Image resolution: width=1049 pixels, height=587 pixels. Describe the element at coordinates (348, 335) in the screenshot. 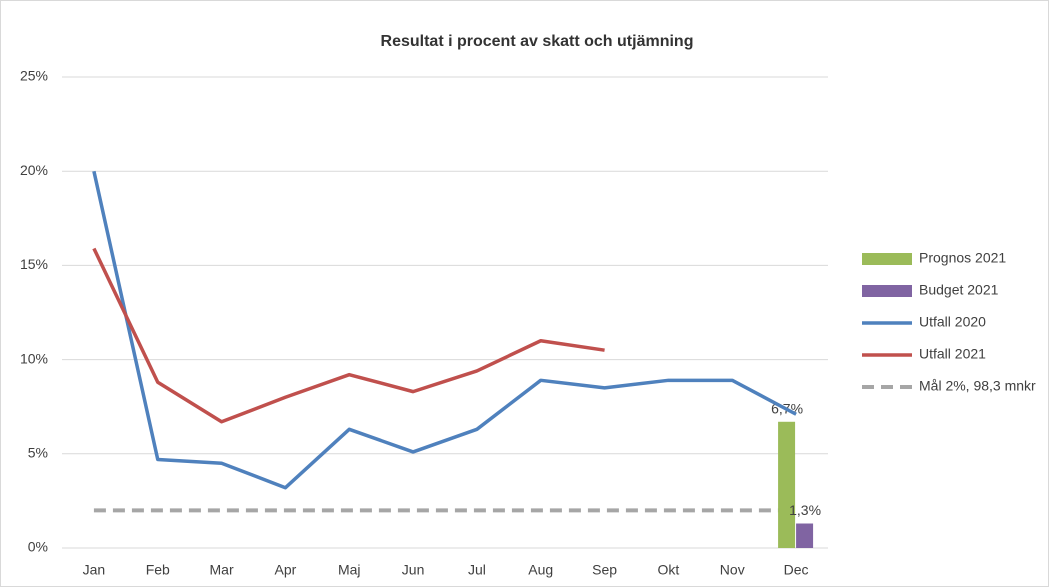

I see `line` at that location.